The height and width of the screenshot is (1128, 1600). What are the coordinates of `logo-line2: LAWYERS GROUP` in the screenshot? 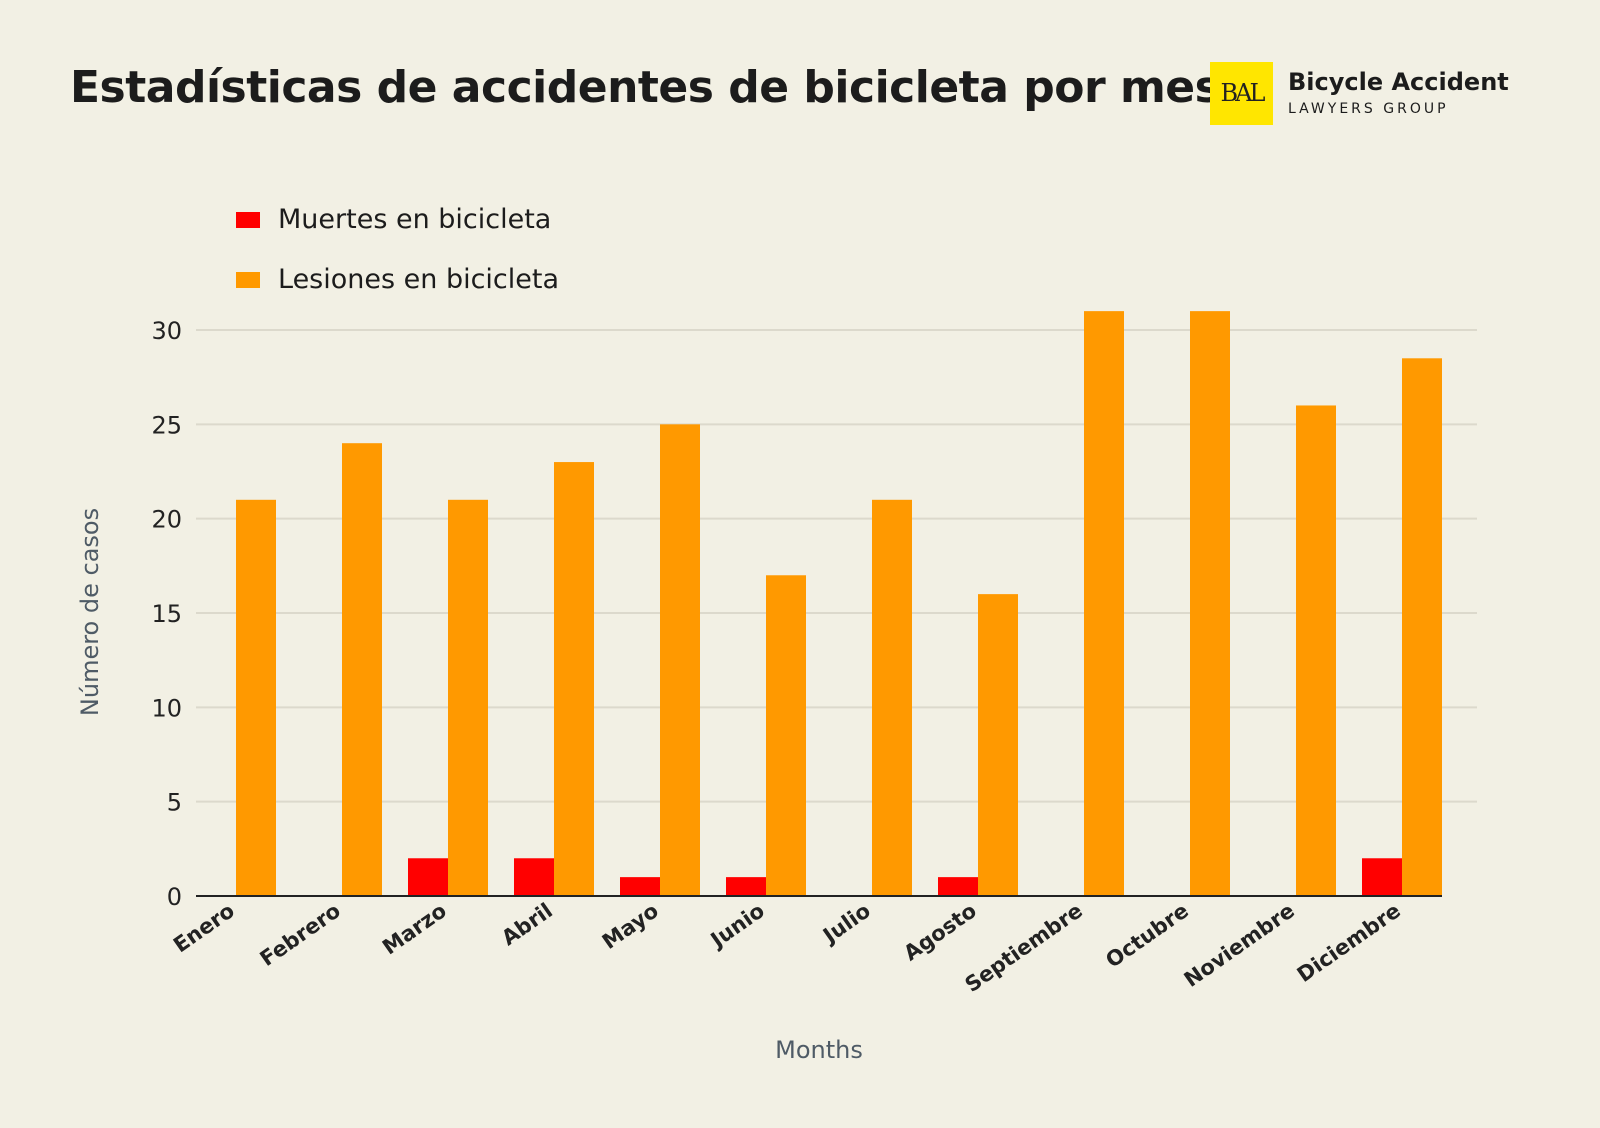 It's located at (1368, 109).